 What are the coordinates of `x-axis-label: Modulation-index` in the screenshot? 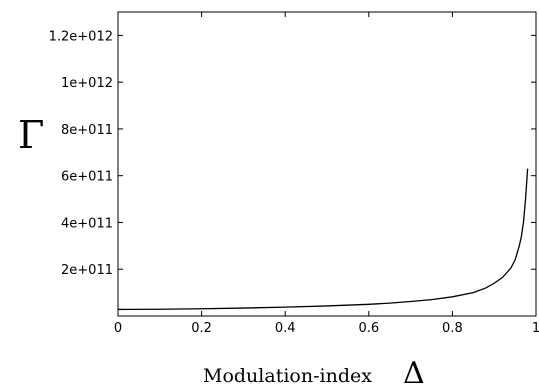 It's located at (287, 376).